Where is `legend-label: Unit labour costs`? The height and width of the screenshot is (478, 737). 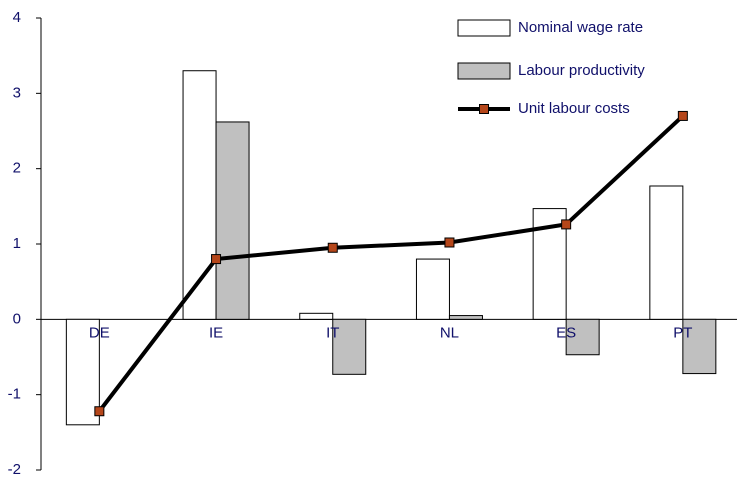
legend-label: Unit labour costs is located at coordinates (574, 108).